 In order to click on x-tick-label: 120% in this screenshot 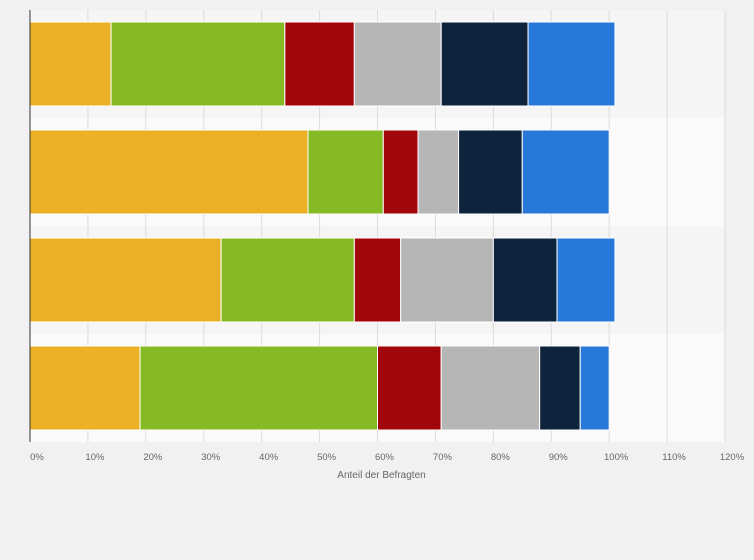, I will do `click(732, 457)`.